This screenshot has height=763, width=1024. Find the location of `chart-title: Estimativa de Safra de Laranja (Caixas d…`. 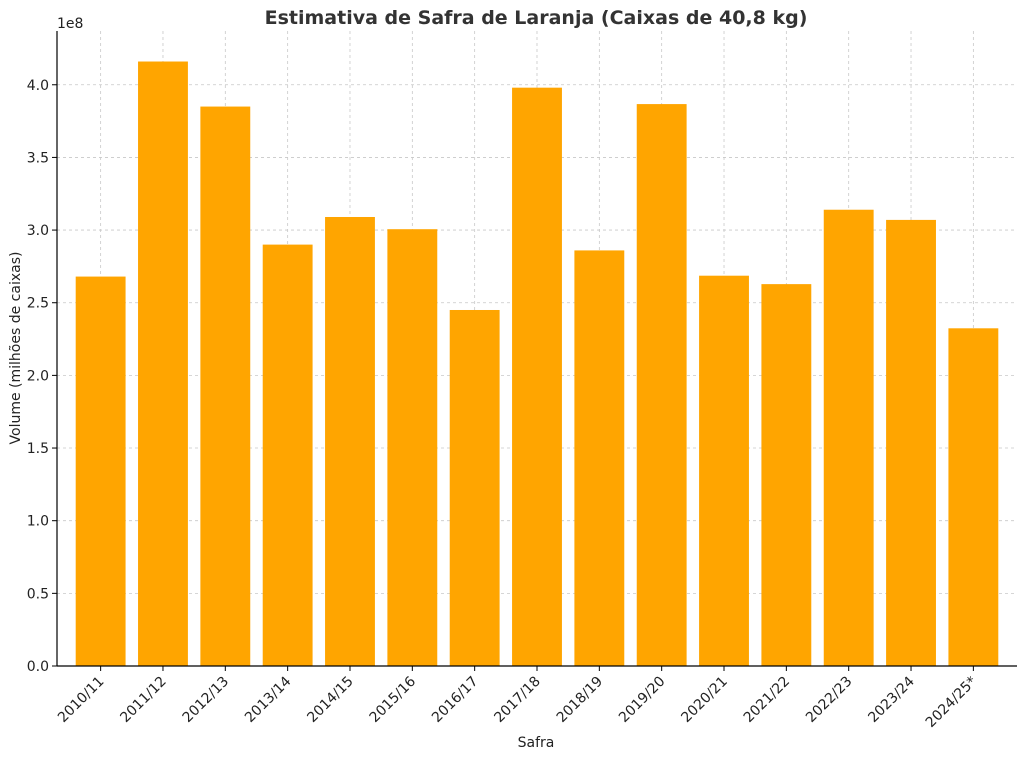

chart-title: Estimativa de Safra de Laranja (Caixas d… is located at coordinates (536, 18).